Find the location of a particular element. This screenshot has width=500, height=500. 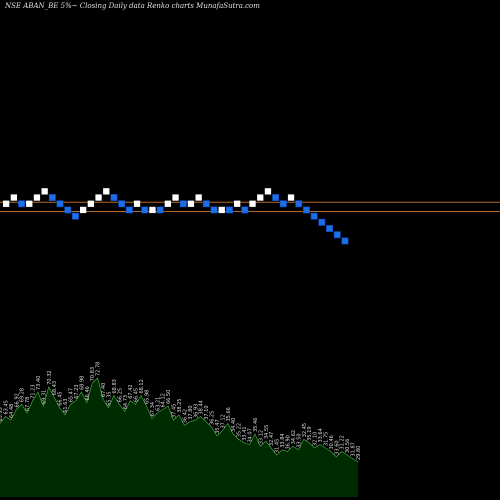

area-value-label: 66.46 is located at coordinates (88, 393).